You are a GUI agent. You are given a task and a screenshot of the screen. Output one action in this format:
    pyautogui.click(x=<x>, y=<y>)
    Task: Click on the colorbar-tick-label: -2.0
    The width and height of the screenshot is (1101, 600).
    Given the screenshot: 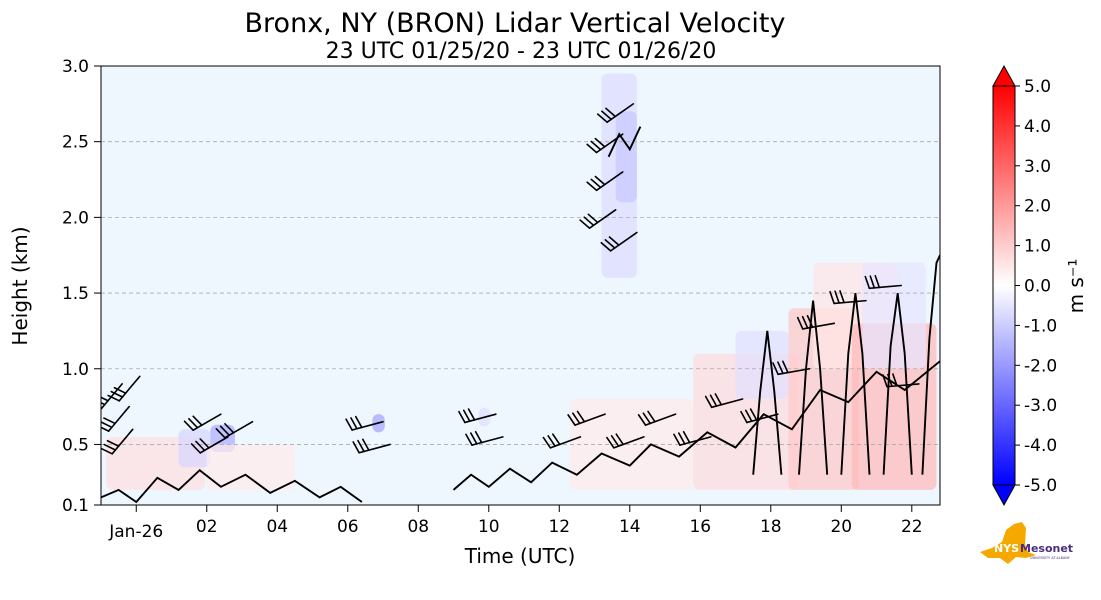 What is the action you would take?
    pyautogui.click(x=1040, y=366)
    